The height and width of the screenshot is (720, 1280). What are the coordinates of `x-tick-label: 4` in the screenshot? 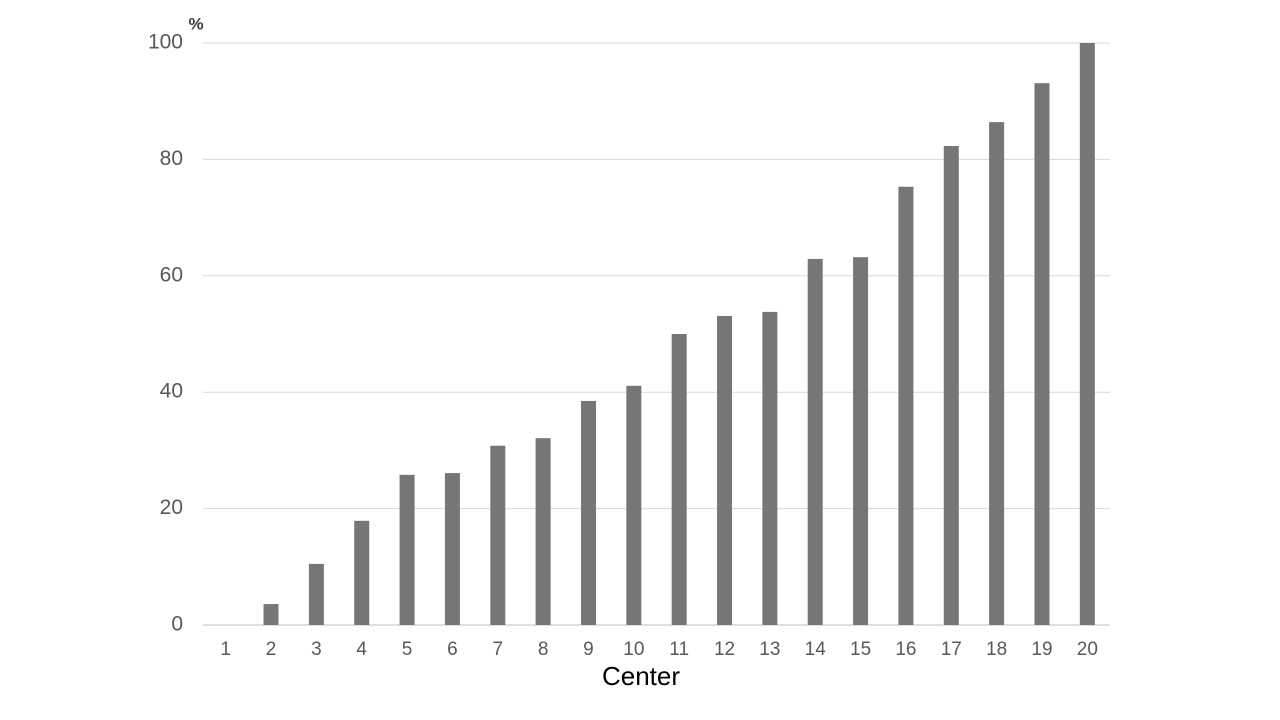 It's located at (361, 649).